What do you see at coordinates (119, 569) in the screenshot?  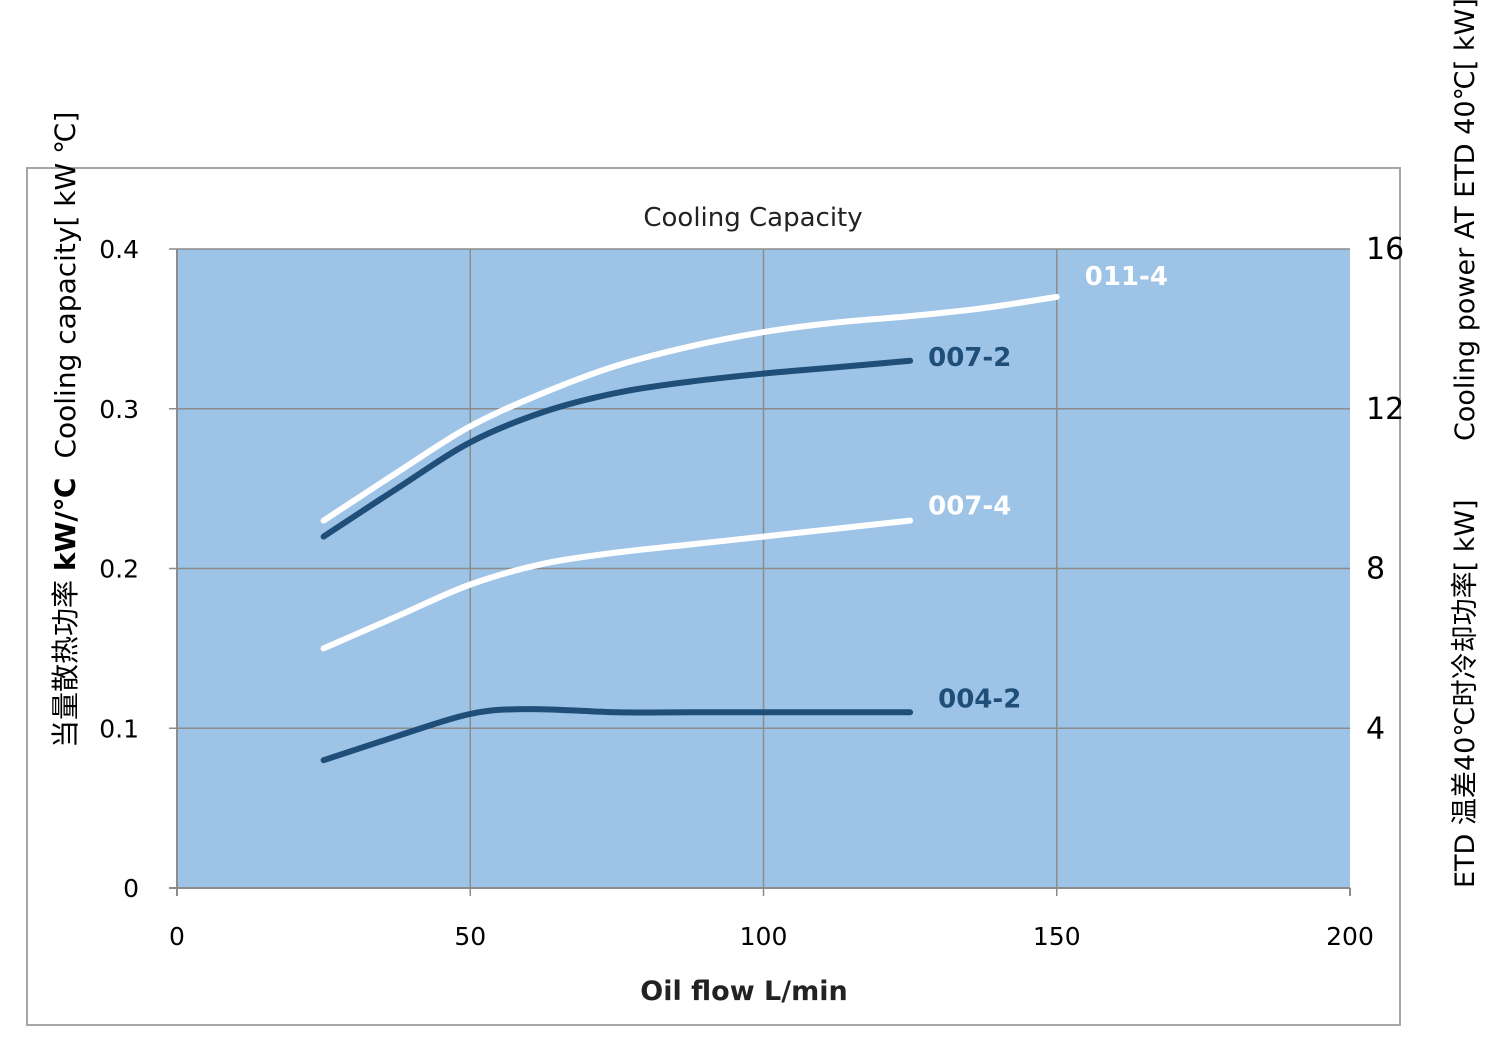 I see `y-tick-label: 0.2` at bounding box center [119, 569].